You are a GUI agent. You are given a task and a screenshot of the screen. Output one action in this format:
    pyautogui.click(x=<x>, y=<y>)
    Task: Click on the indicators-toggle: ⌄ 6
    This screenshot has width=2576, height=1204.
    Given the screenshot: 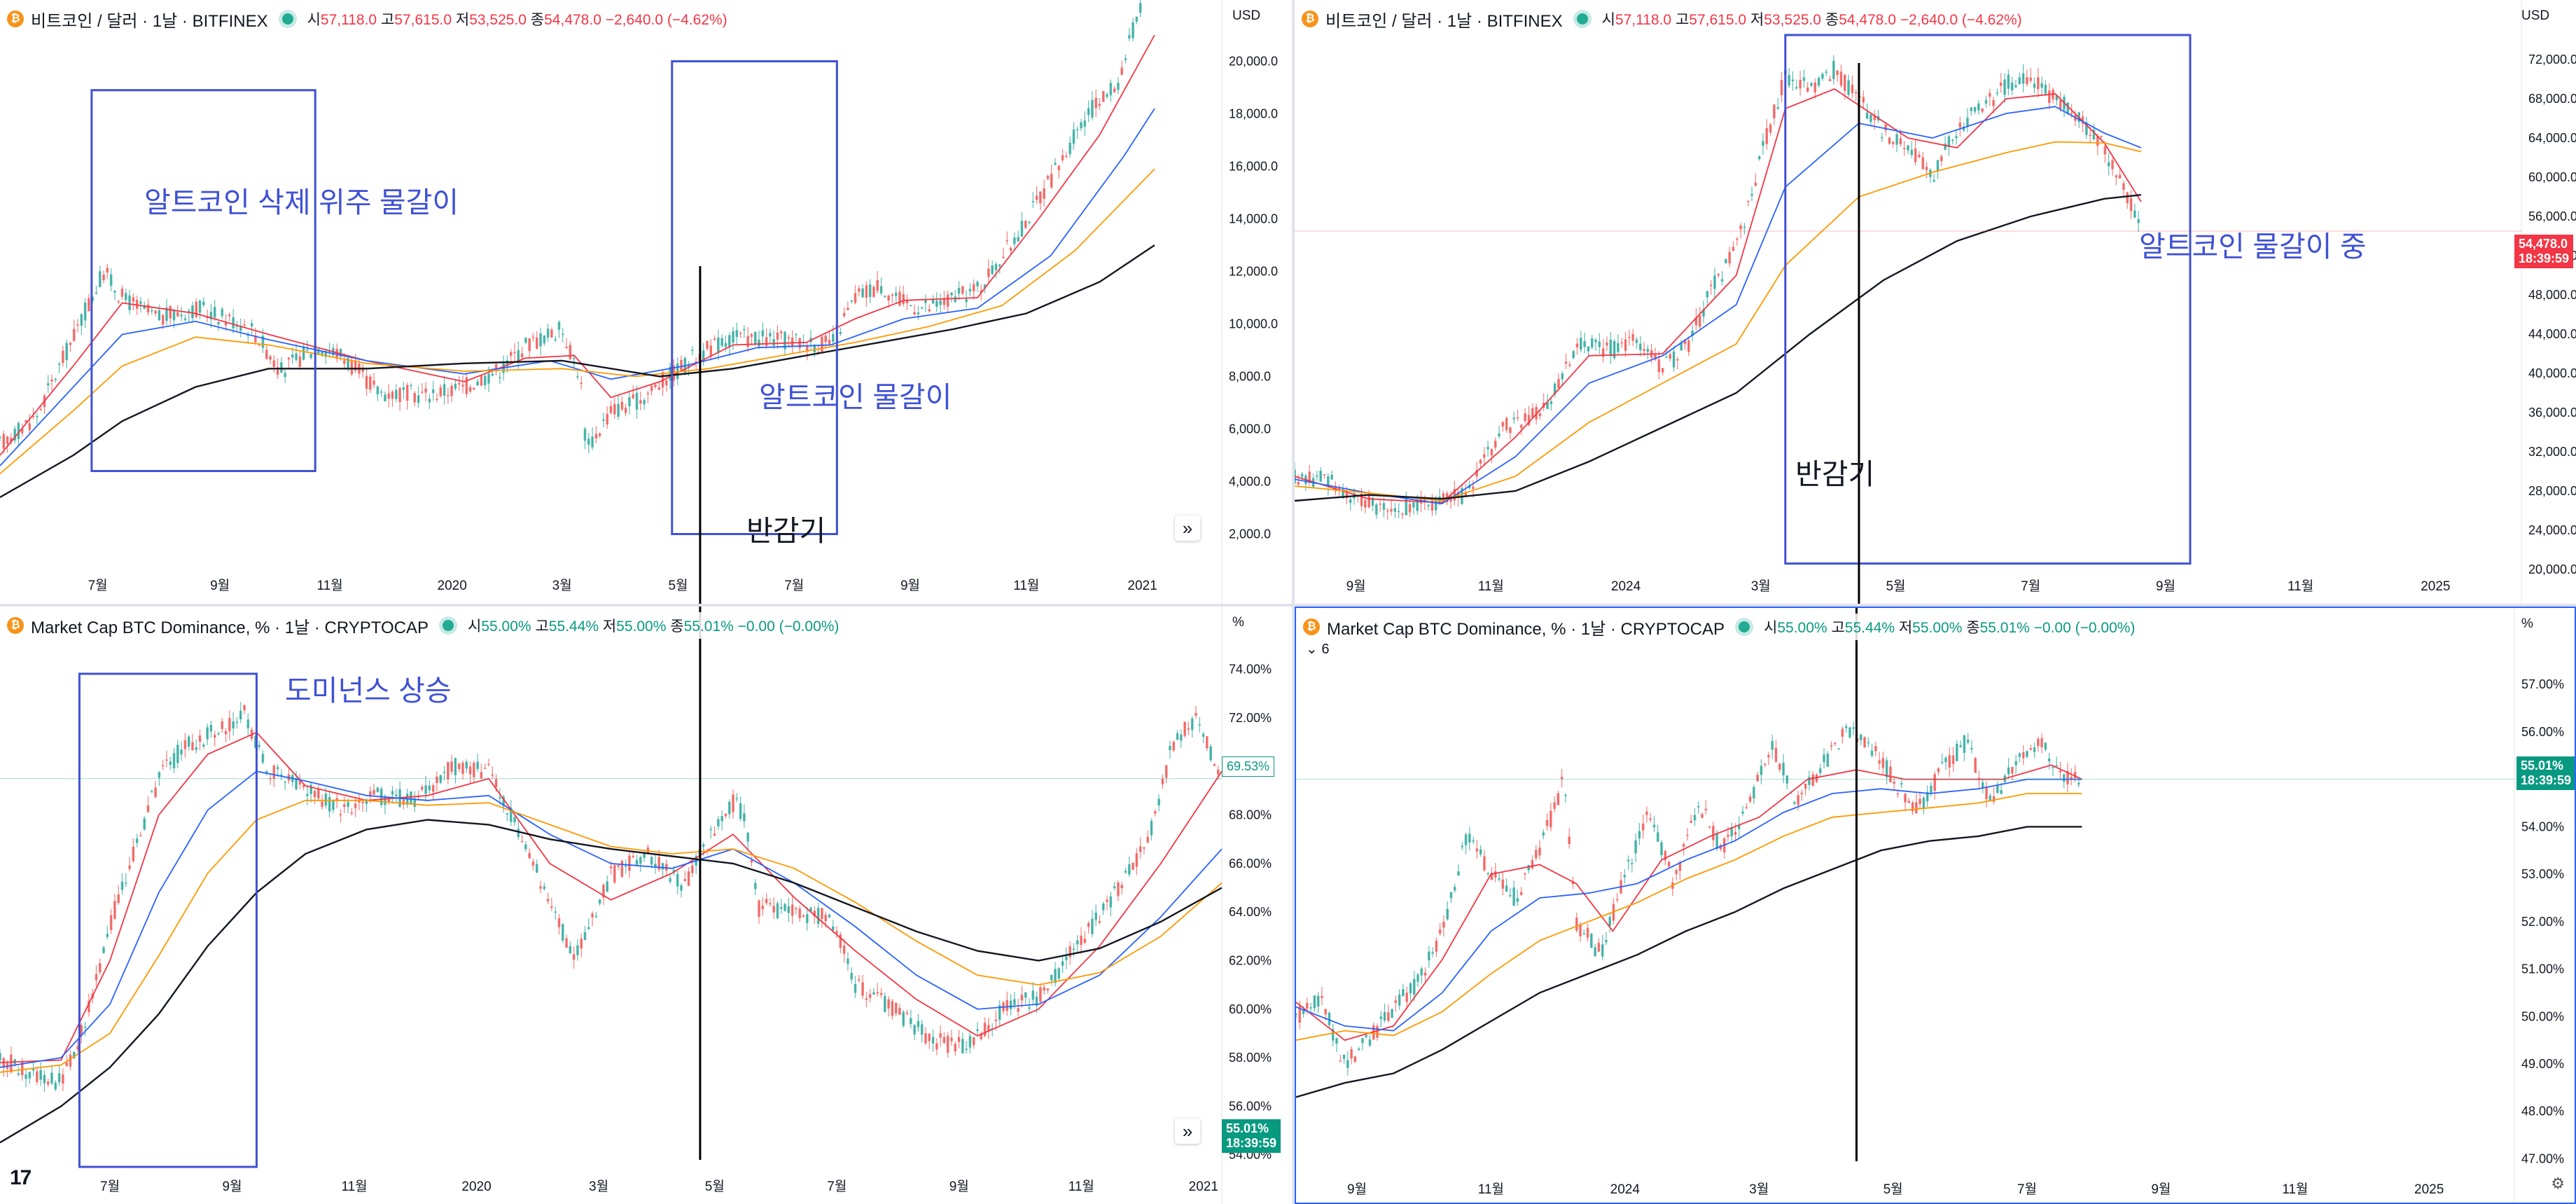 What is the action you would take?
    pyautogui.click(x=1318, y=649)
    